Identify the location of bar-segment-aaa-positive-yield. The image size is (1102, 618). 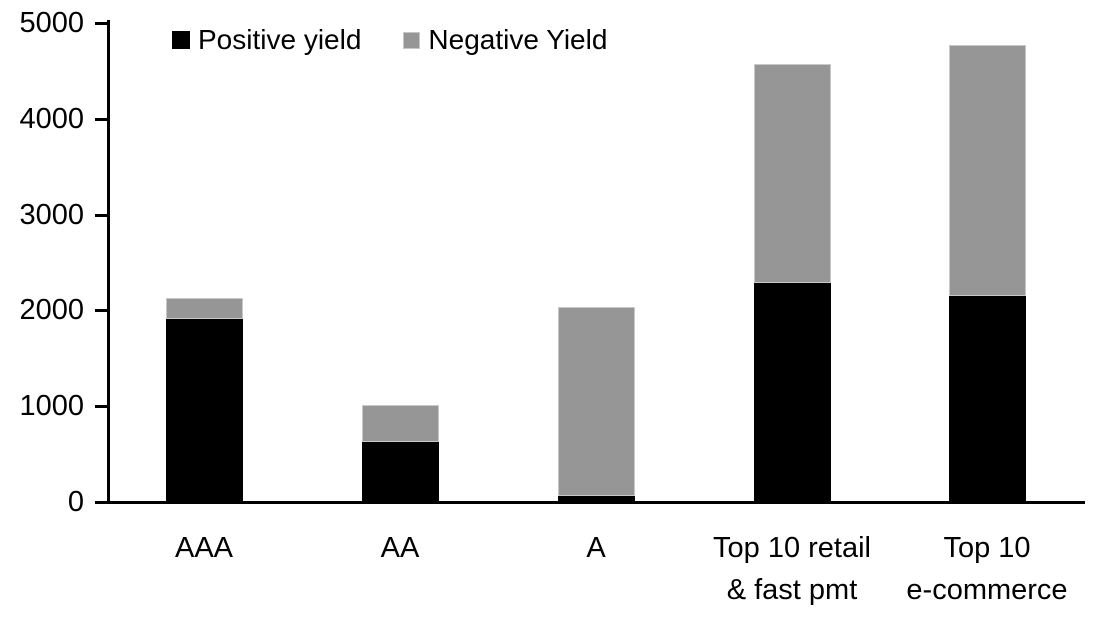
(204, 409).